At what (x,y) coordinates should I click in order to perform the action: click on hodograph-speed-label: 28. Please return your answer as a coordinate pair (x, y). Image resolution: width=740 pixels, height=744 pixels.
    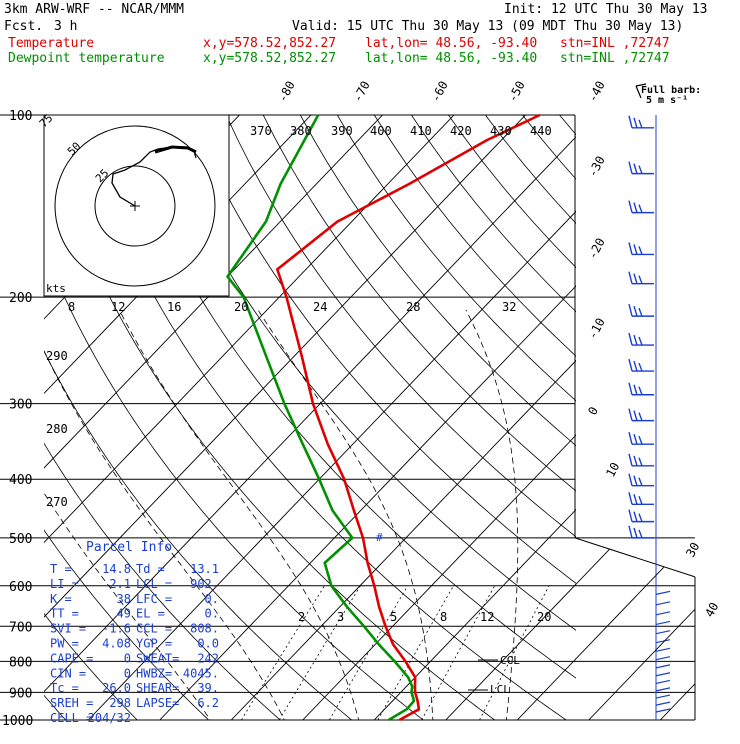
    Looking at the image, I should click on (413, 307).